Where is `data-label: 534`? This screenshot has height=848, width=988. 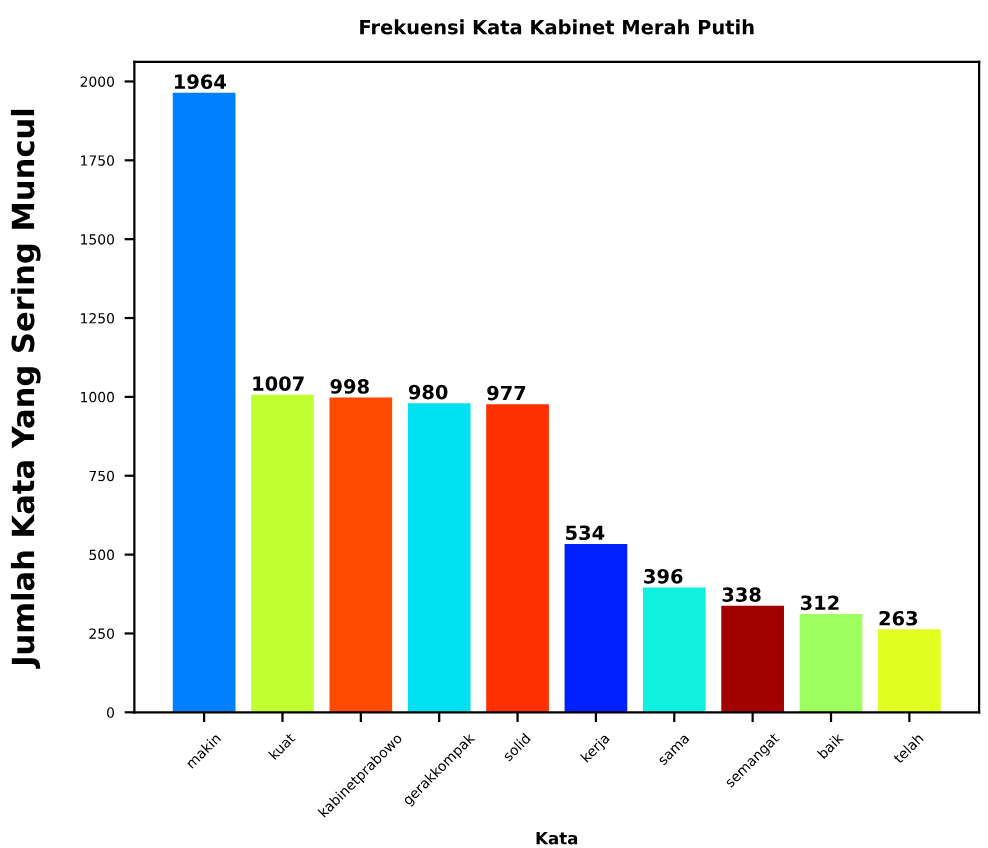
data-label: 534 is located at coordinates (585, 533).